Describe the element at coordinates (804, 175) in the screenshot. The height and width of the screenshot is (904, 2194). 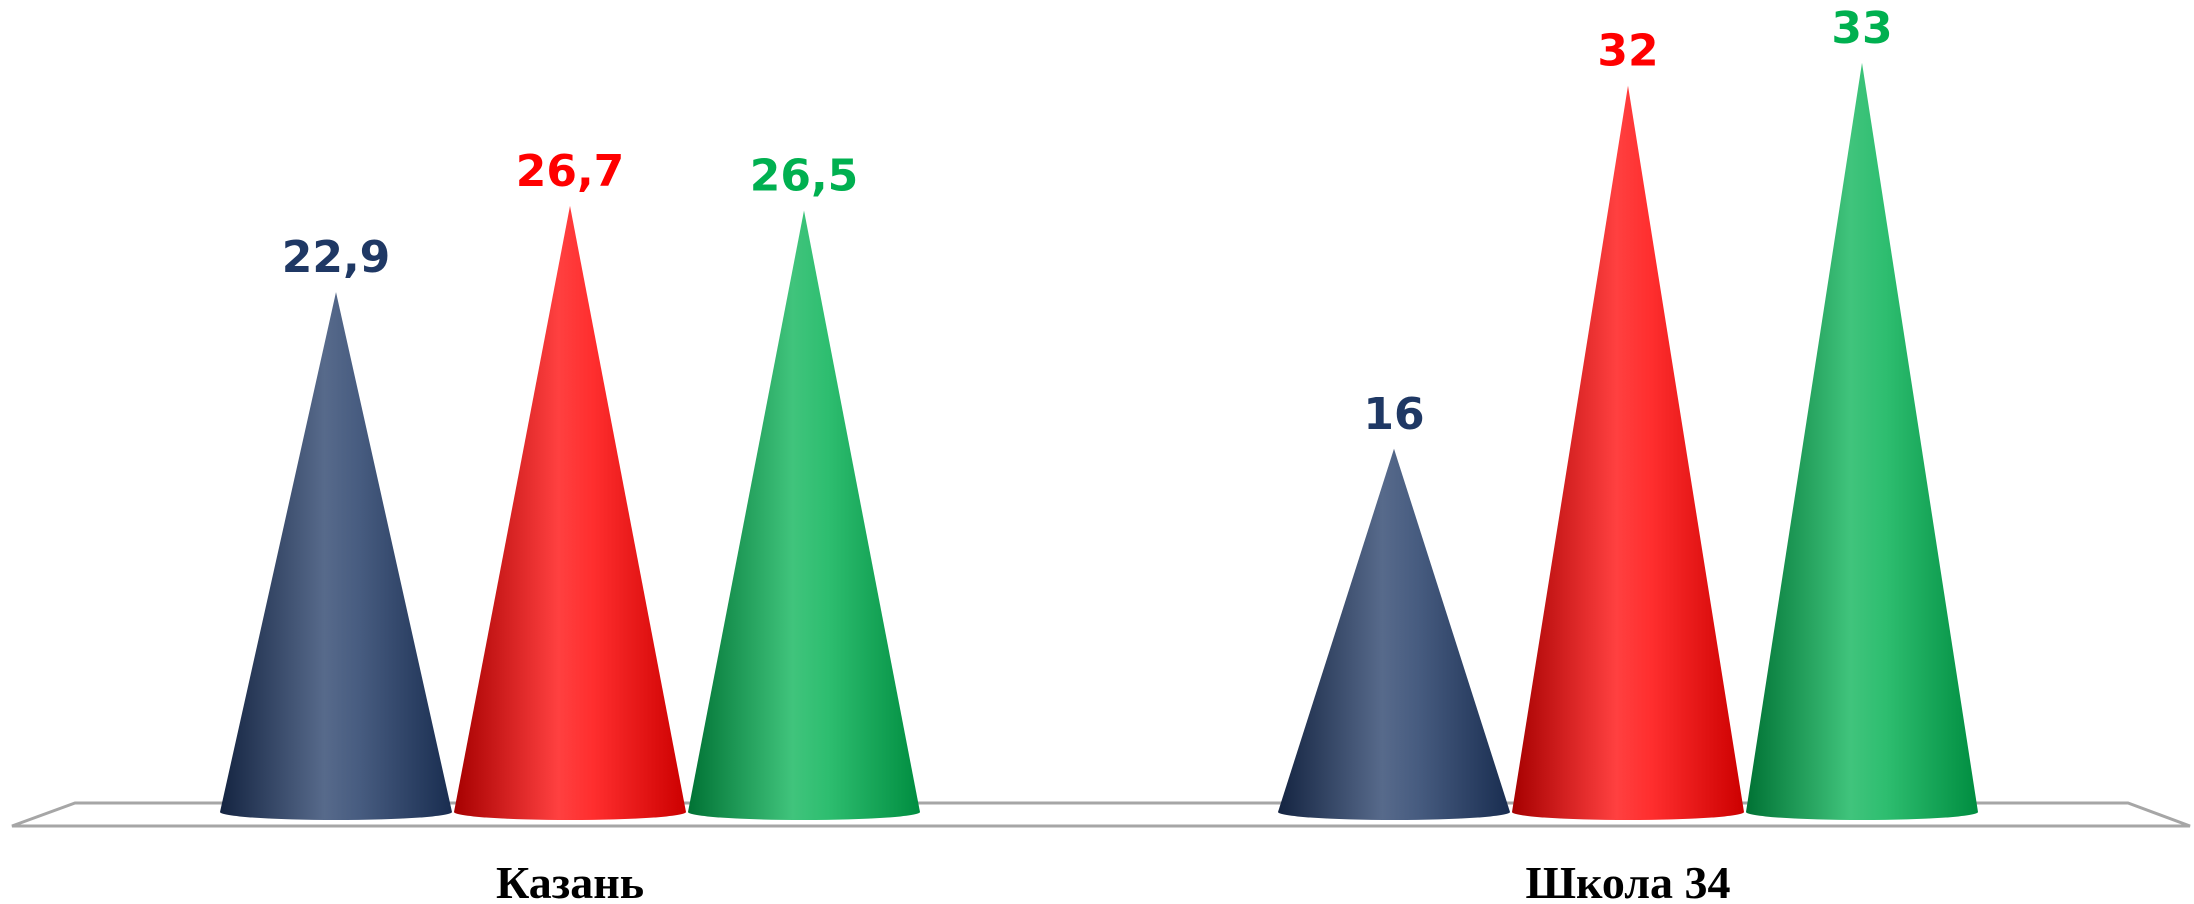
I see `data-label: 26,5` at that location.